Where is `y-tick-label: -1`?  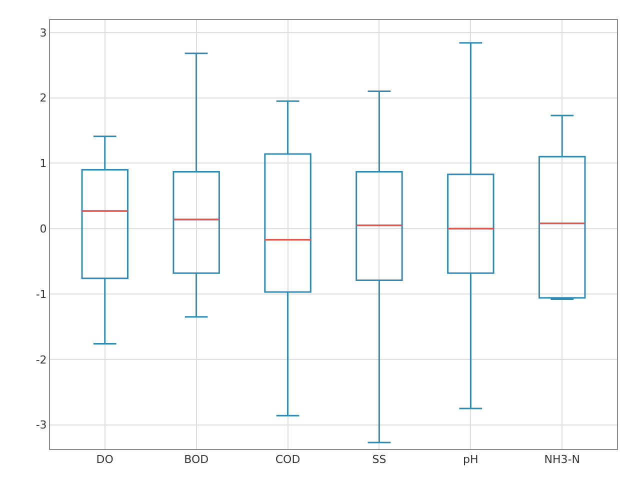
y-tick-label: -1 is located at coordinates (41, 294).